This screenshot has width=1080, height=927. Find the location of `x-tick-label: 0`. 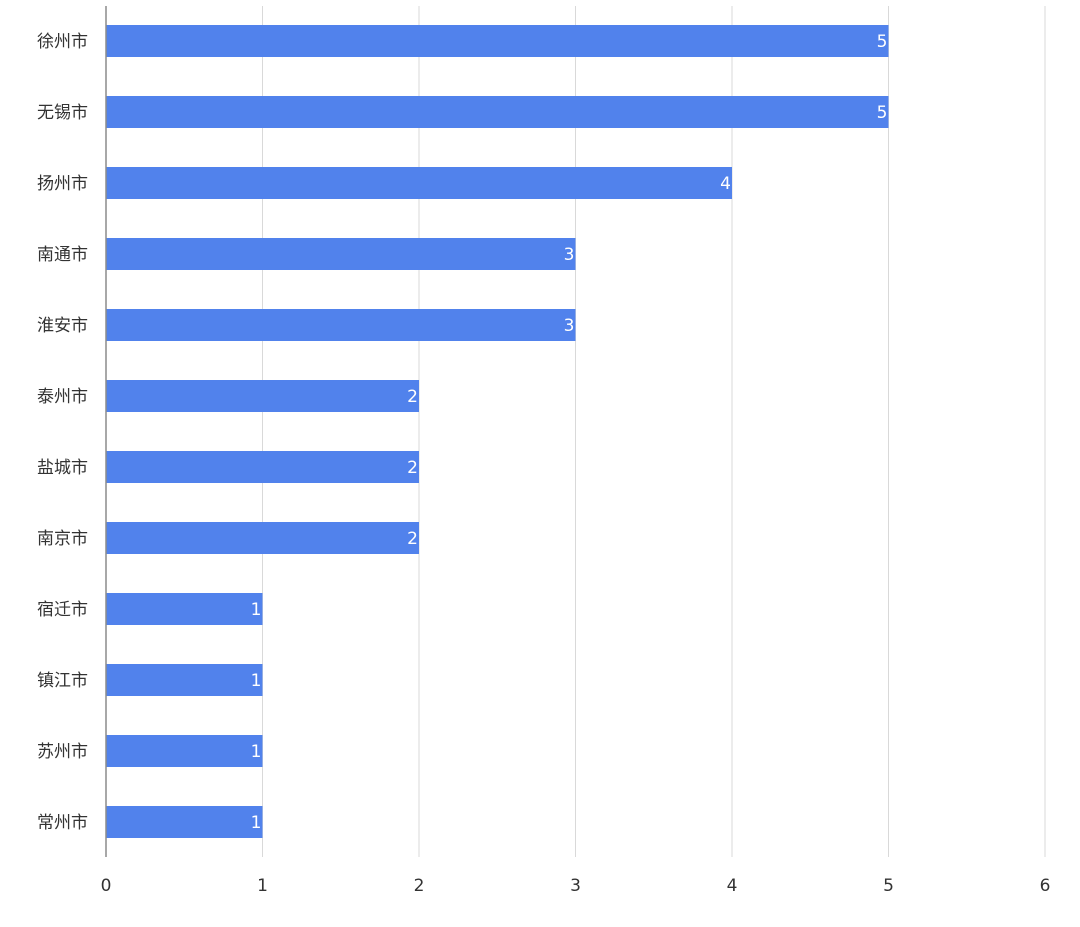

x-tick-label: 0 is located at coordinates (106, 886).